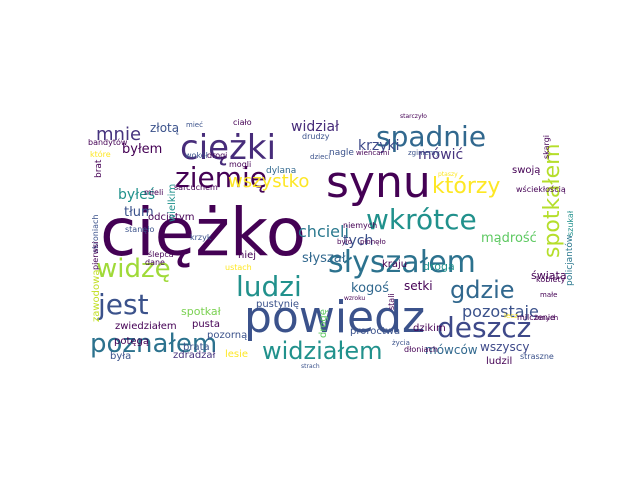 The width and height of the screenshot is (640, 480). I want to click on word: wieńcami, so click(372, 153).